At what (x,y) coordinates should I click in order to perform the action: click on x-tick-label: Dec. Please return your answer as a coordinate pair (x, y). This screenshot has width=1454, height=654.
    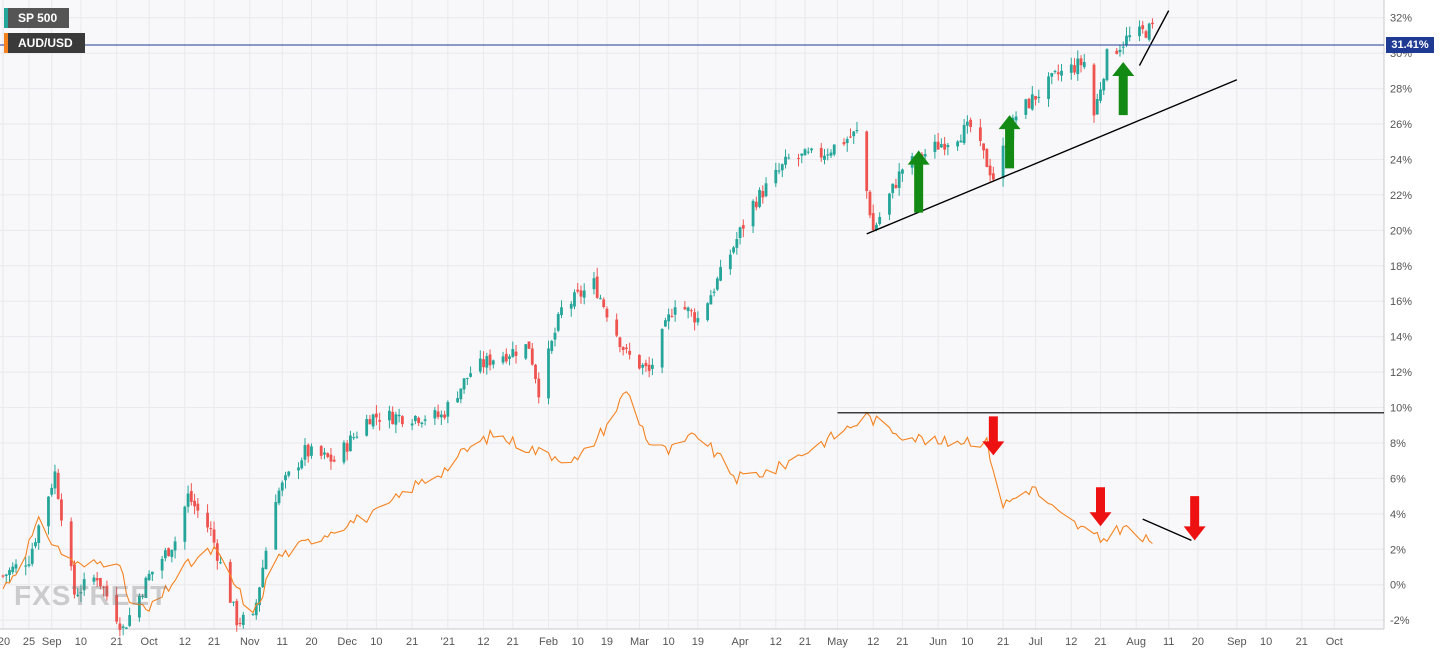
    Looking at the image, I should click on (347, 642).